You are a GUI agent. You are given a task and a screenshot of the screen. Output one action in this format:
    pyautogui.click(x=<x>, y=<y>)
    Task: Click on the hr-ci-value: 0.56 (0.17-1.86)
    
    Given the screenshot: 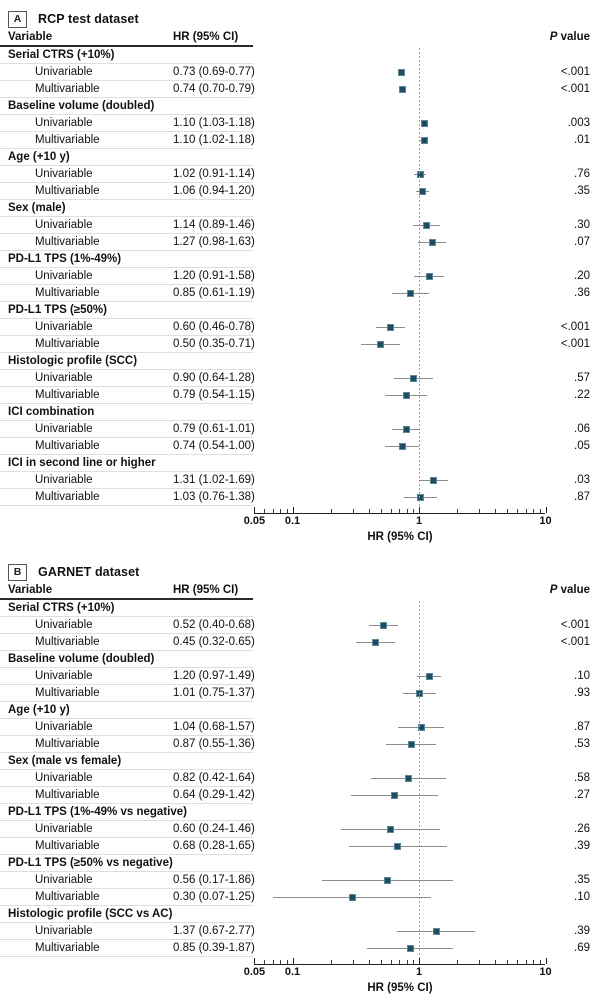 What is the action you would take?
    pyautogui.click(x=214, y=880)
    